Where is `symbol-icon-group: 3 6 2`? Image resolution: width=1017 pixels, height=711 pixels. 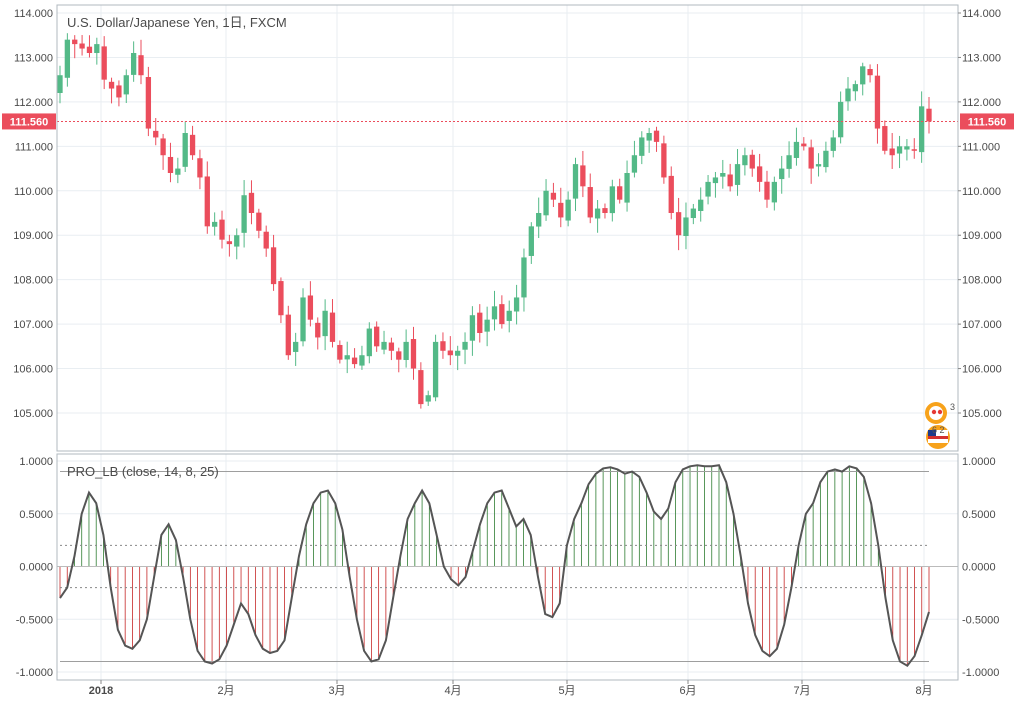
symbol-icon-group: 3 6 2 is located at coordinates (940, 425).